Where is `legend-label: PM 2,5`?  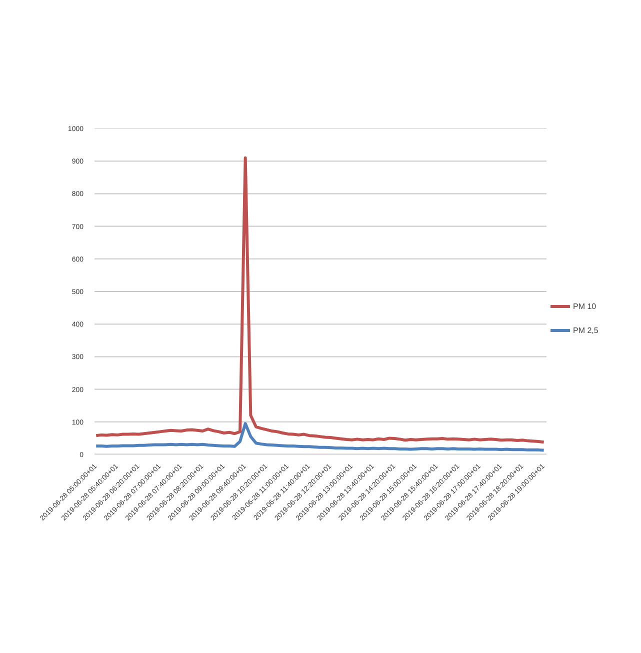 legend-label: PM 2,5 is located at coordinates (585, 330).